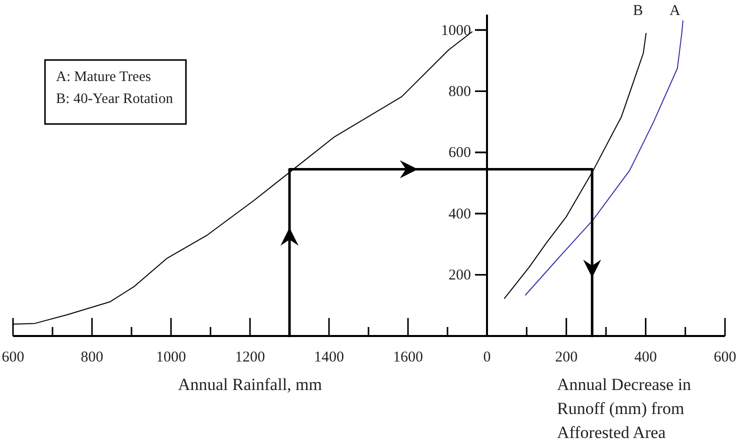 The width and height of the screenshot is (741, 441). What do you see at coordinates (456, 30) in the screenshot?
I see `y-tick-label: 1000` at bounding box center [456, 30].